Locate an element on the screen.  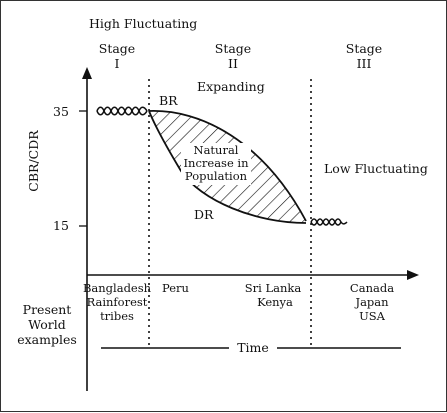
y-axis-arrow is located at coordinates (87, 73).